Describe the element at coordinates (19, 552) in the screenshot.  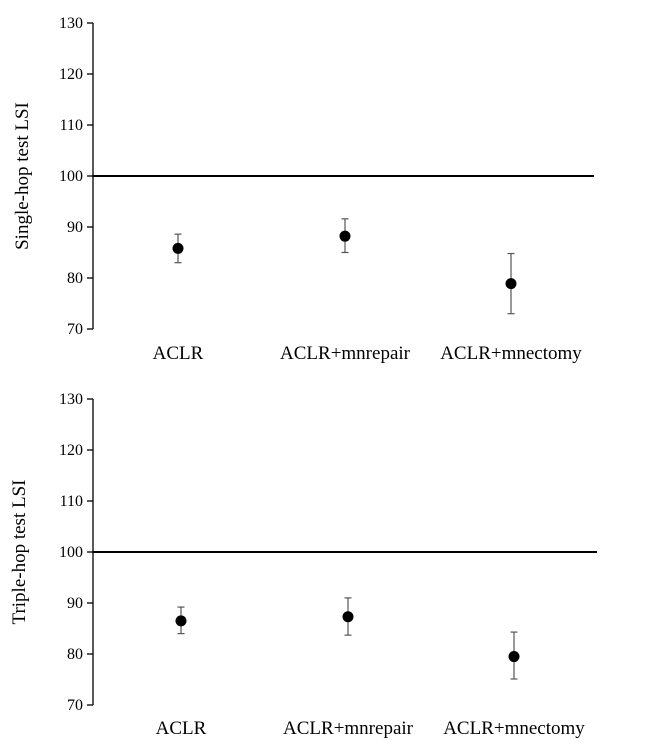
I see `y-axis-title: Triple-hop test LSI` at that location.